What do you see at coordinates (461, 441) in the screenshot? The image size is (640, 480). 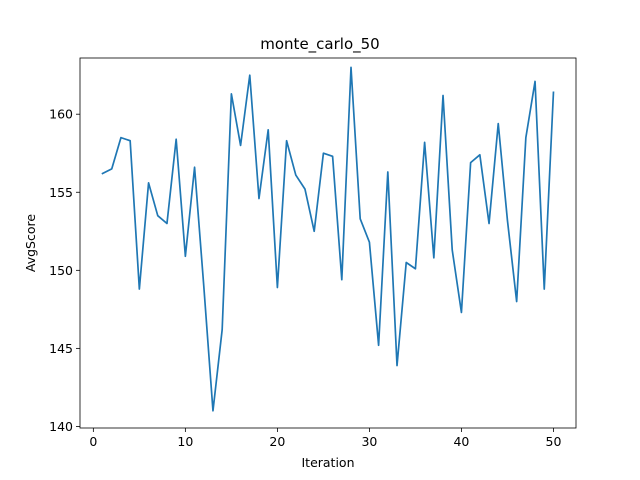 I see `x-tick-label: 40` at bounding box center [461, 441].